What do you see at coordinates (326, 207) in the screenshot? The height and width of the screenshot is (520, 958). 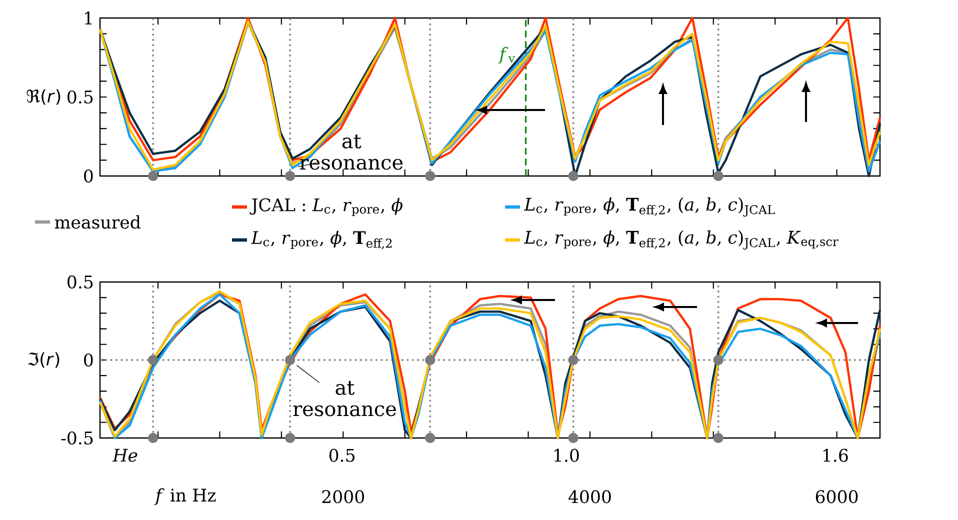 I see `legend-label: JCAL : L$_{c}$, r$_{pore}$, ϕ` at bounding box center [326, 207].